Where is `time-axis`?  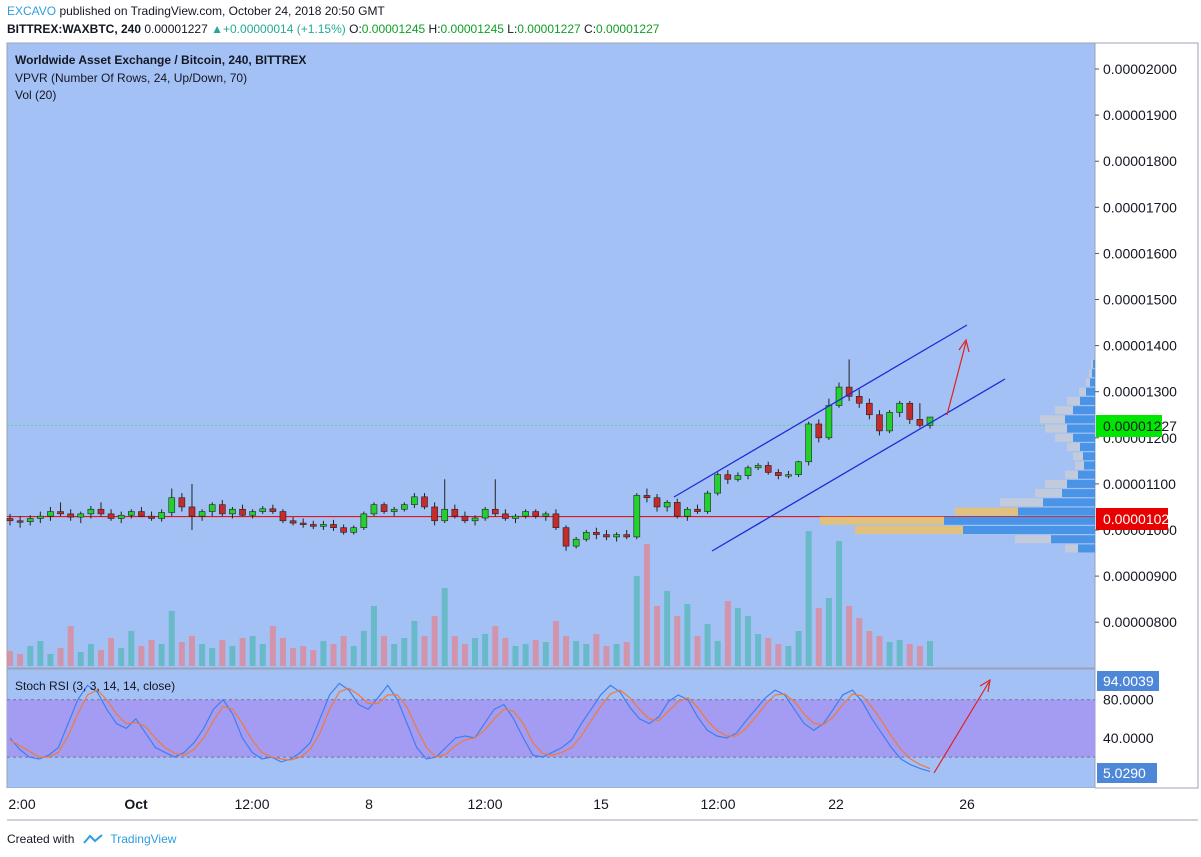
time-axis is located at coordinates (551, 804).